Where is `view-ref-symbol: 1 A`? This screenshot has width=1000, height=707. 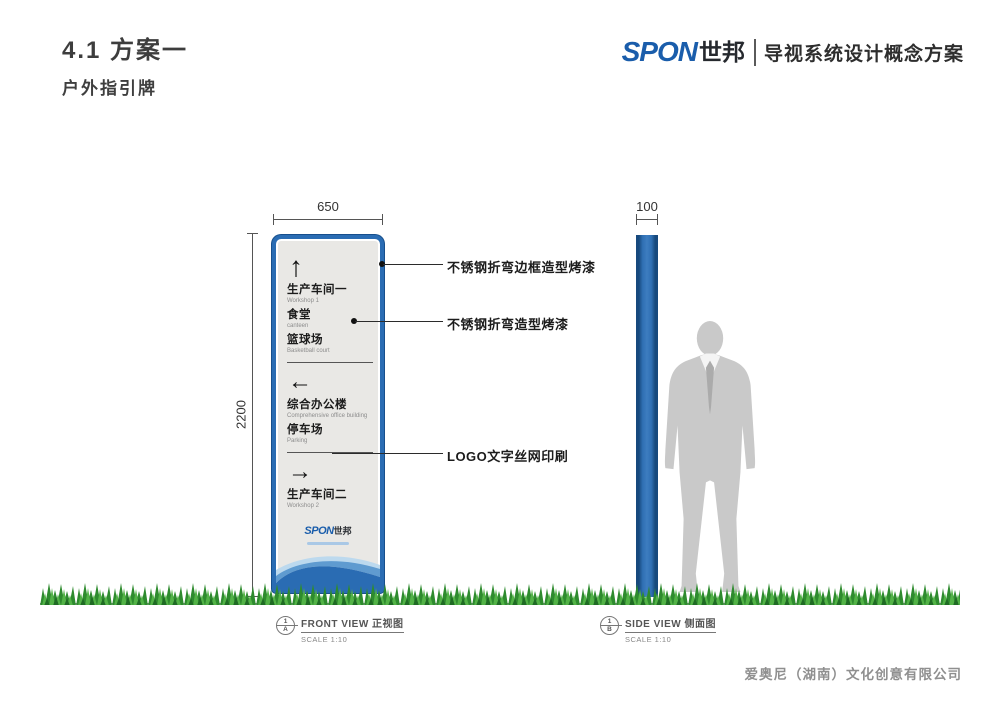
view-ref-symbol: 1 A is located at coordinates (287, 625).